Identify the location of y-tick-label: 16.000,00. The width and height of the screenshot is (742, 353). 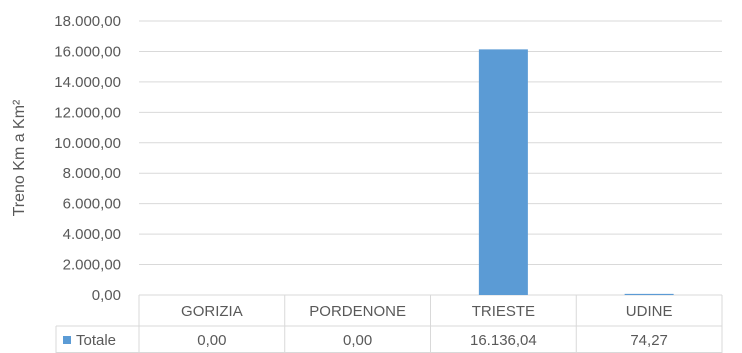
(87, 51).